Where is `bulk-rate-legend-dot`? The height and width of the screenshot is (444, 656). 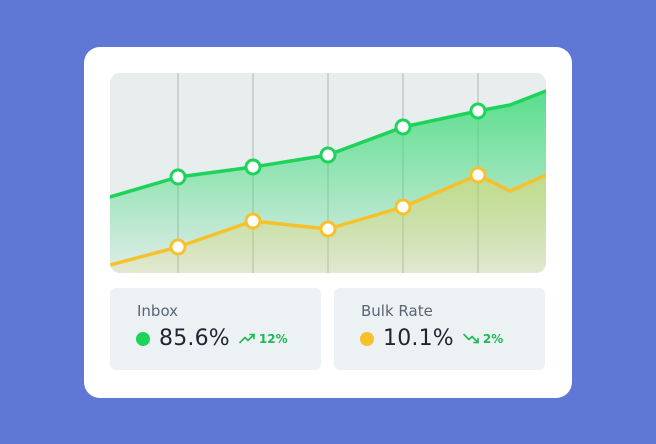 bulk-rate-legend-dot is located at coordinates (367, 338).